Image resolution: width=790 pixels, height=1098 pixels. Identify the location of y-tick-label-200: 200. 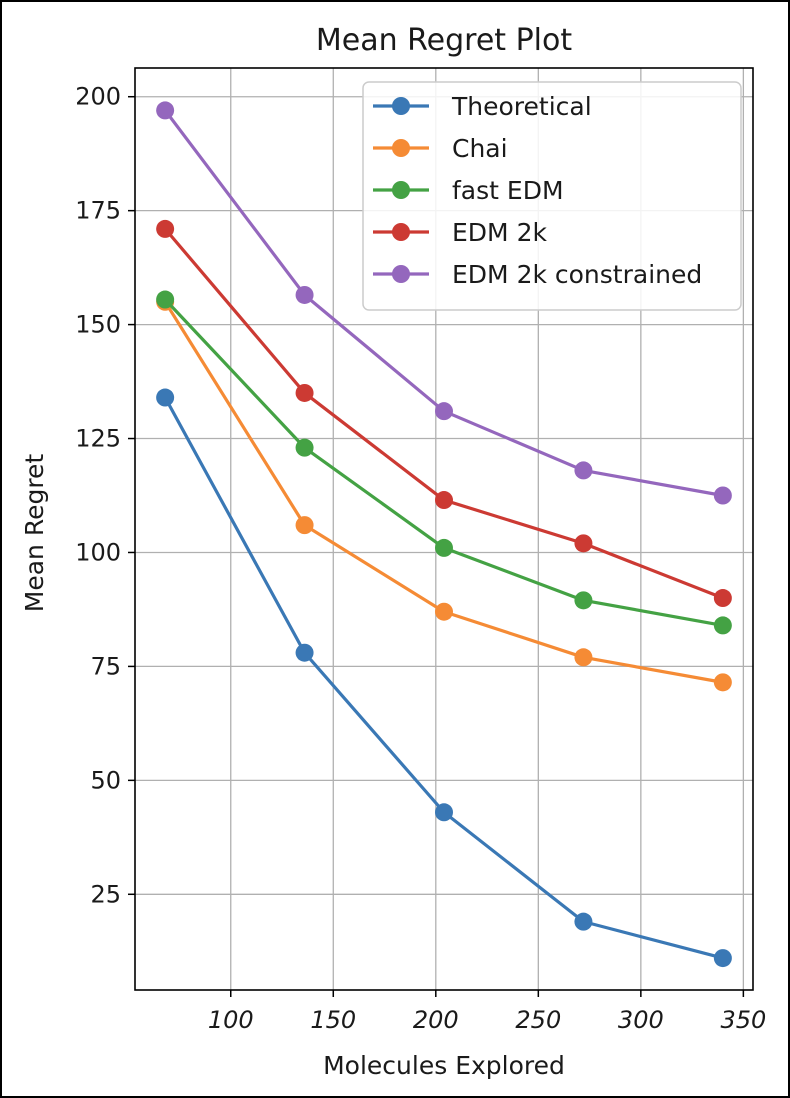
(98, 97).